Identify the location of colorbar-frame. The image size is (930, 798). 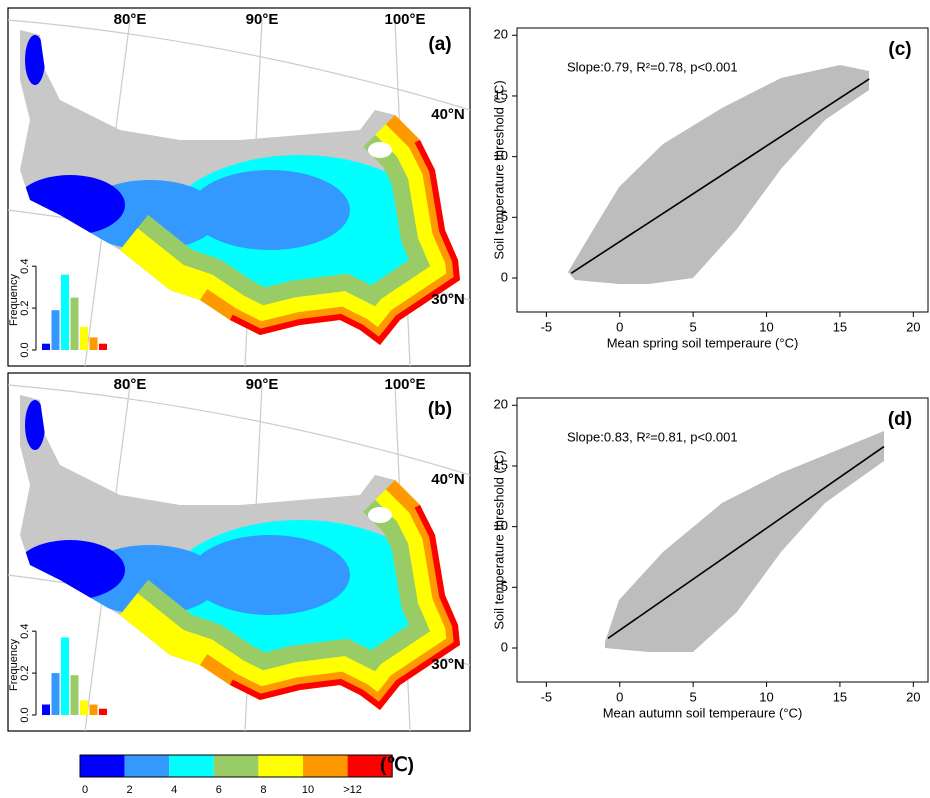
(236, 766).